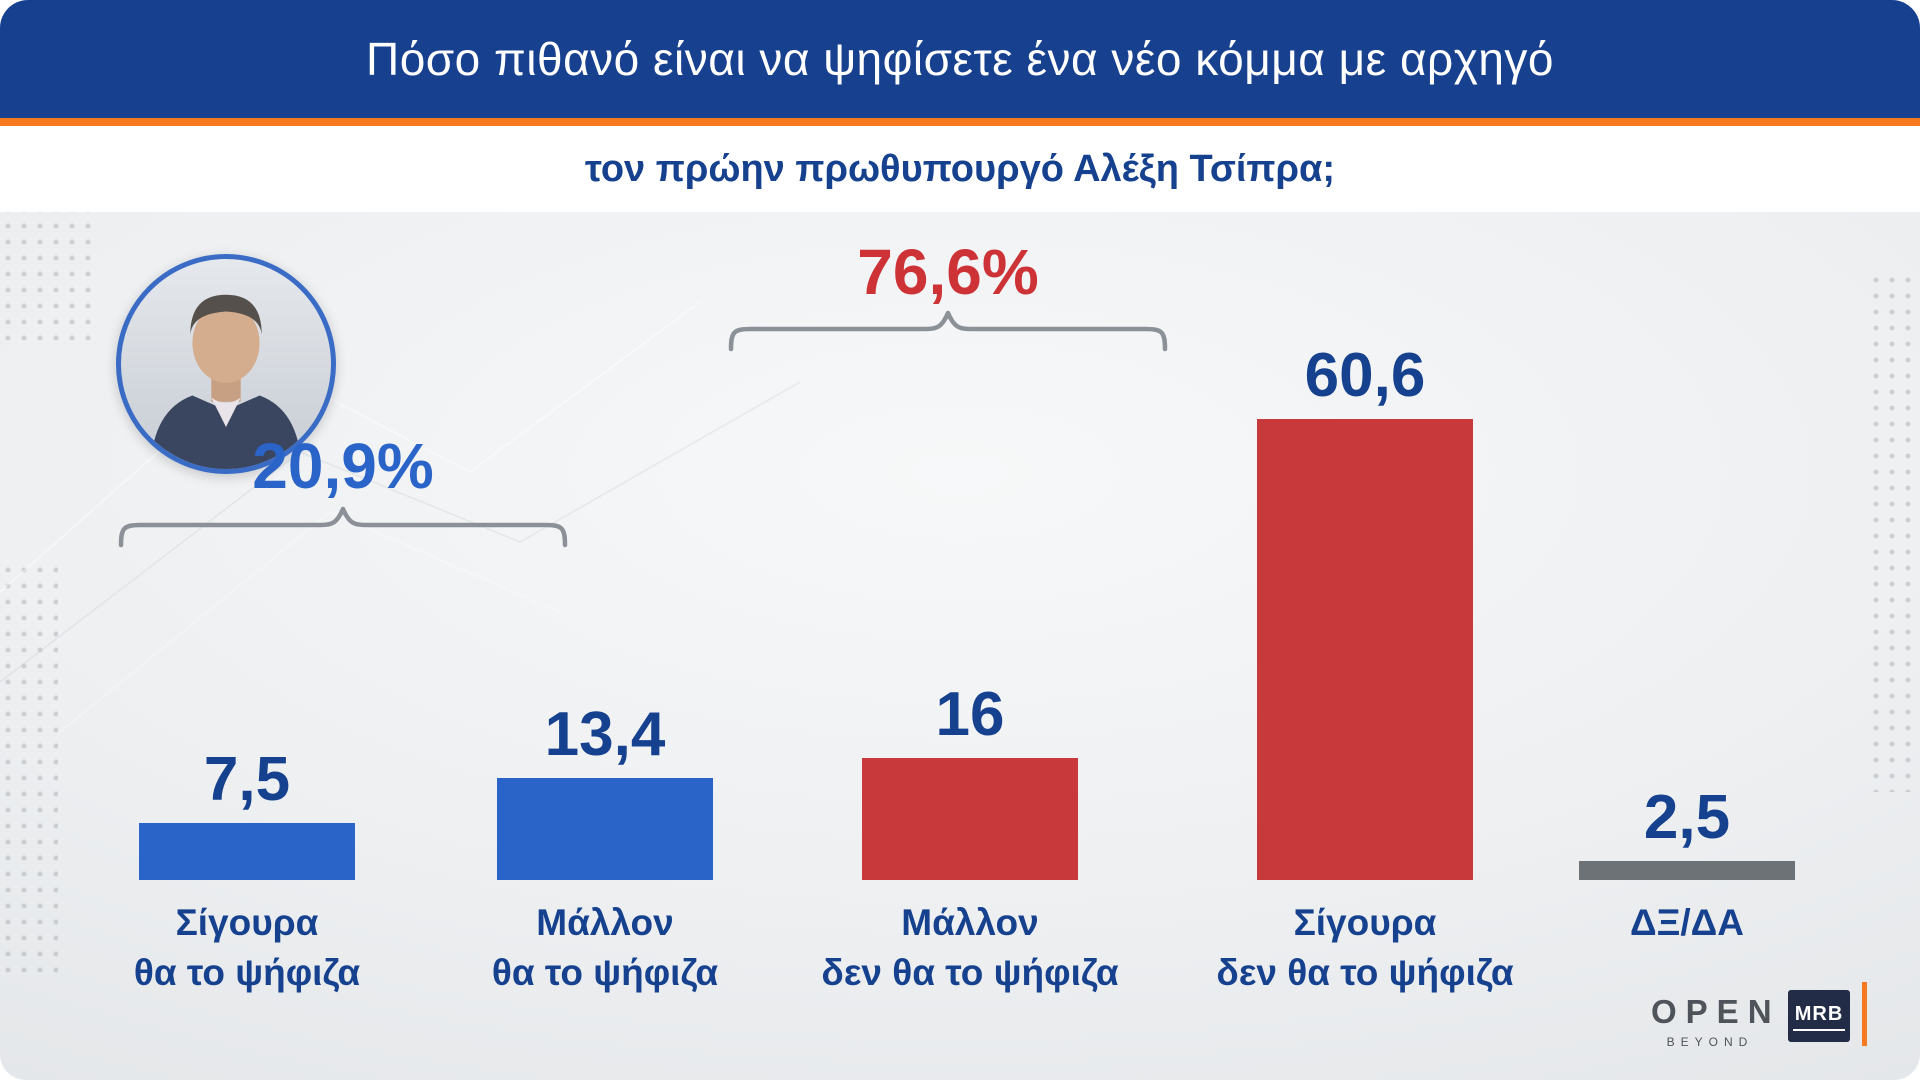 The image size is (1920, 1080). I want to click on mrb-logo-text: MRB, so click(1819, 1016).